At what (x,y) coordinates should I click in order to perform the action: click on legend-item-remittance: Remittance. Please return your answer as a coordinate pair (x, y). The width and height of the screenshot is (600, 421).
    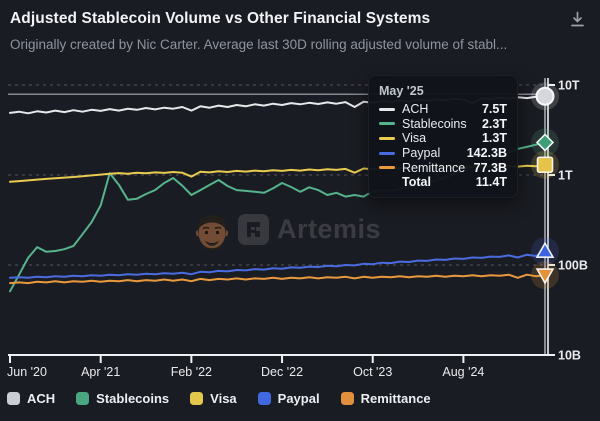
    Looking at the image, I should click on (385, 398).